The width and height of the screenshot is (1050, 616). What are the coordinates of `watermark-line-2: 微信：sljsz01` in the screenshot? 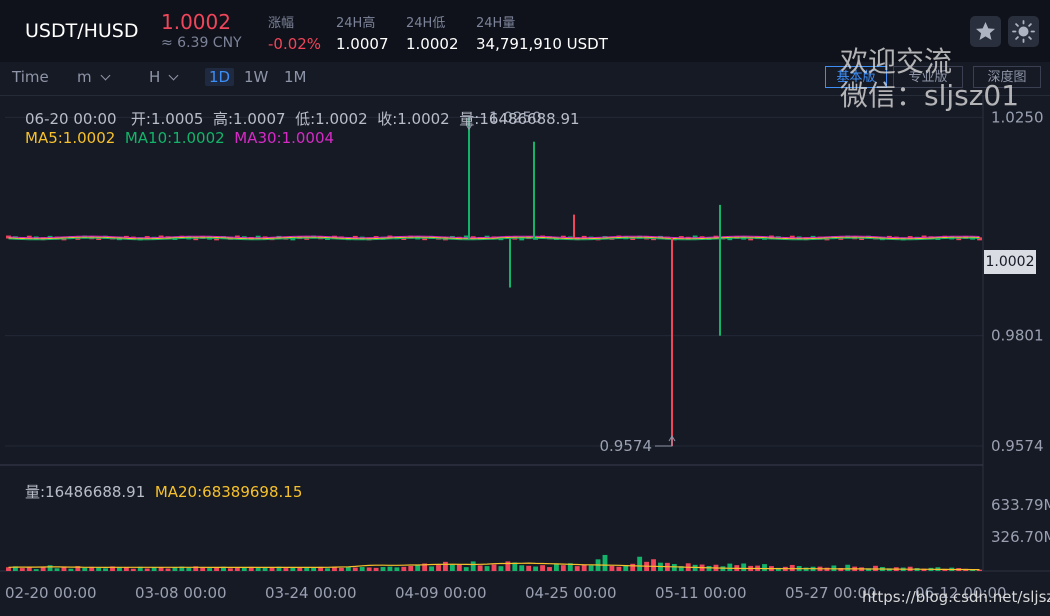 It's located at (930, 95).